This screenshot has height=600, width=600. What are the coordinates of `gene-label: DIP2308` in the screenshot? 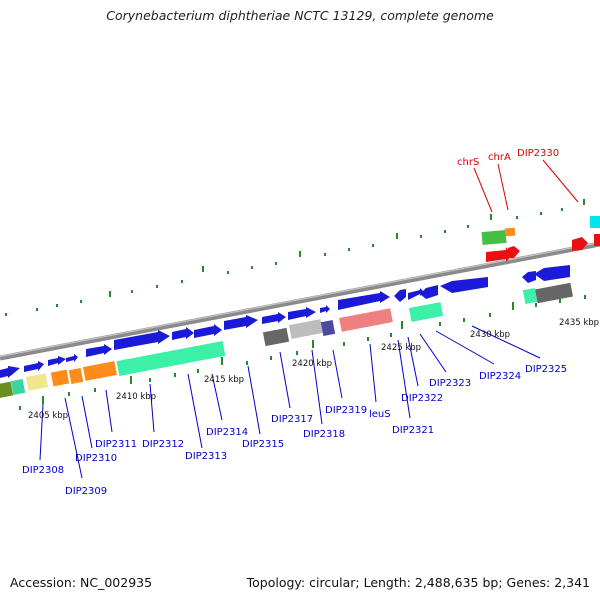 It's located at (43, 470).